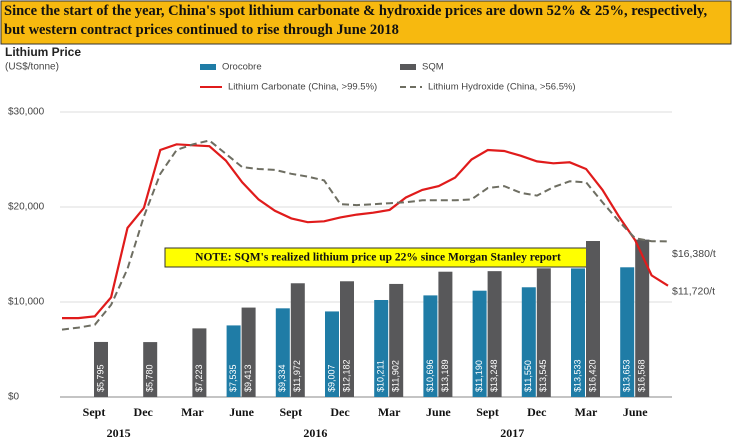  I want to click on bar-value-label: $5,795, so click(100, 378).